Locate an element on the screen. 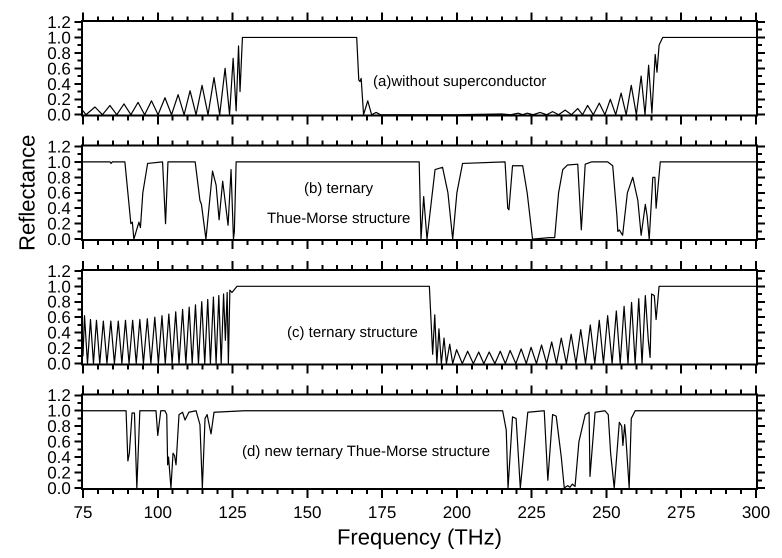 The height and width of the screenshot is (558, 782). x-tick-label: 225 is located at coordinates (531, 512).